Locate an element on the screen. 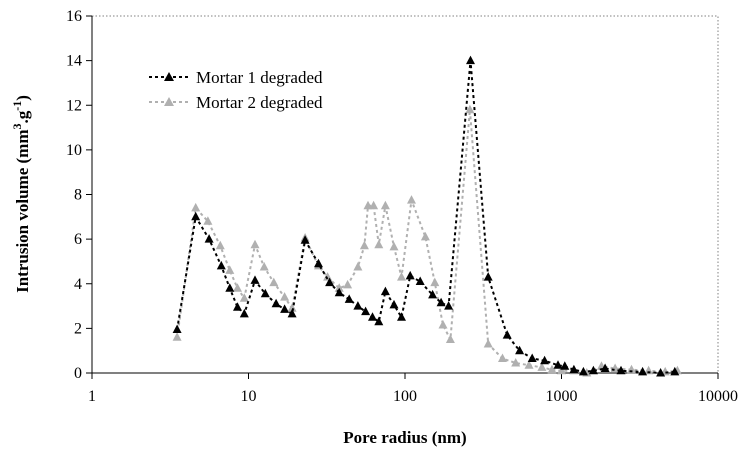 Image resolution: width=747 pixels, height=450 pixels. y-tick-label: 10 is located at coordinates (74, 150).